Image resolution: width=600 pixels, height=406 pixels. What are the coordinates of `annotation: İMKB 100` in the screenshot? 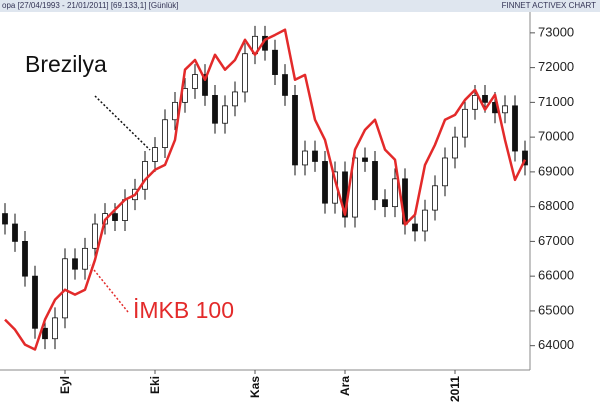 It's located at (183, 310).